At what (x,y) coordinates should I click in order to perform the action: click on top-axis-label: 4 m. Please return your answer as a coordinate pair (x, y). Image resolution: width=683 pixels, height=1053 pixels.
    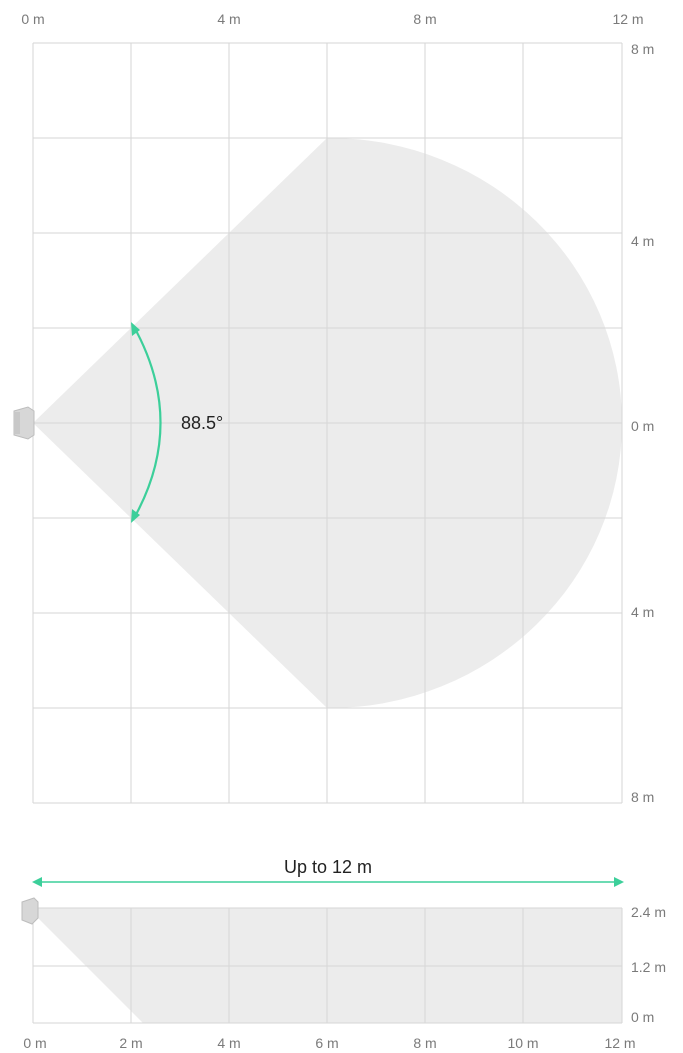
    Looking at the image, I should click on (228, 19).